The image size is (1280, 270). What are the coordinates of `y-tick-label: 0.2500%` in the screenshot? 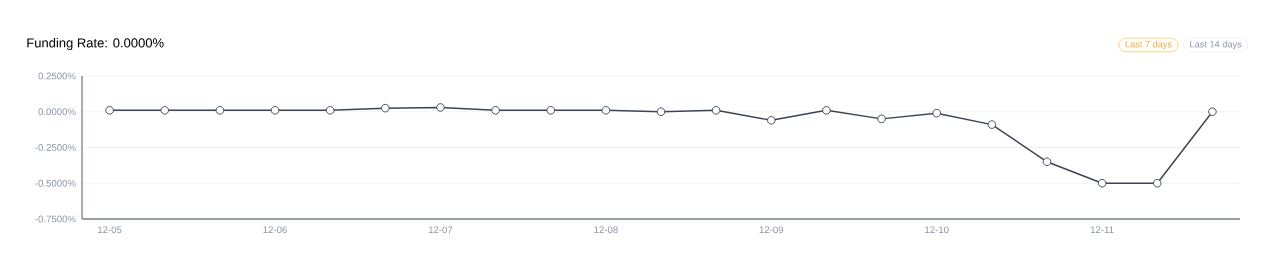 It's located at (57, 76).